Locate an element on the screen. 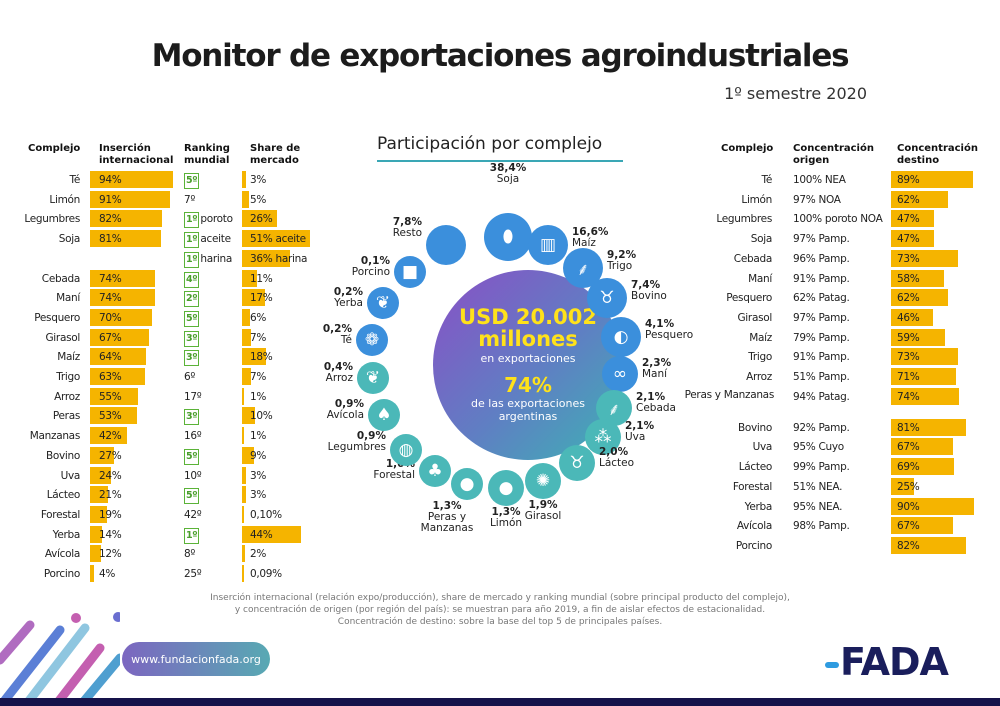 Image resolution: width=1000 pixels, height=706 pixels. share-label: 3% is located at coordinates (258, 495).